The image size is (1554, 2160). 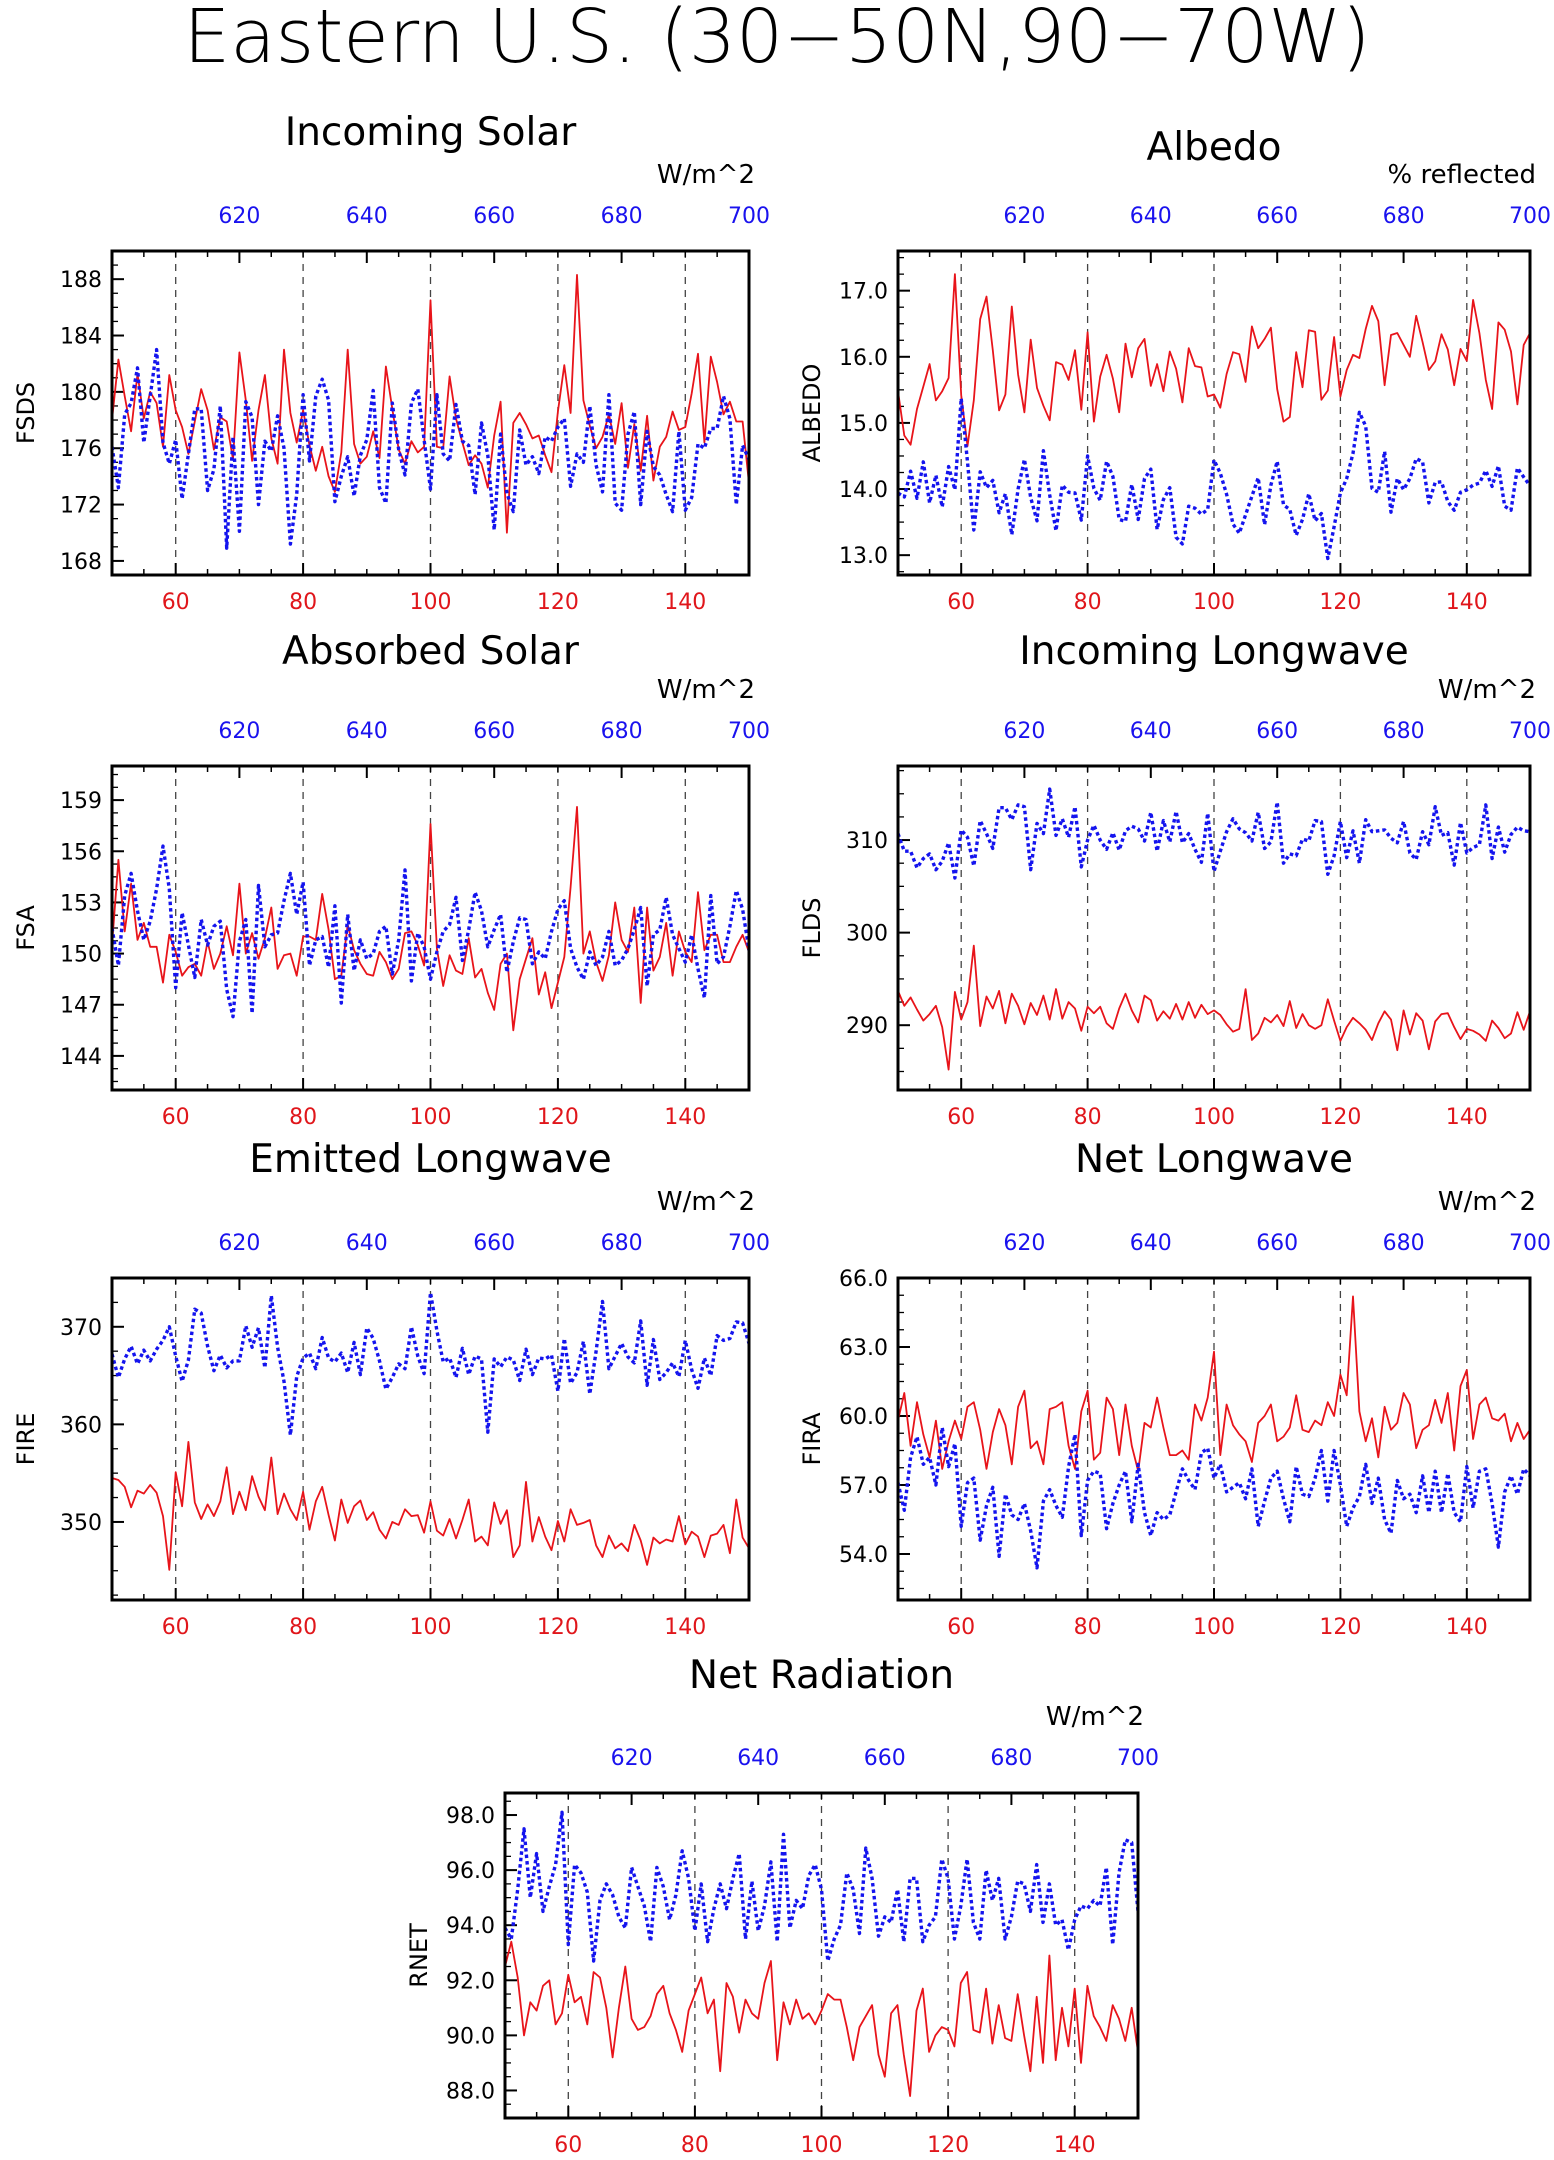 What do you see at coordinates (863, 424) in the screenshot?
I see `y-tick-label: 15.0` at bounding box center [863, 424].